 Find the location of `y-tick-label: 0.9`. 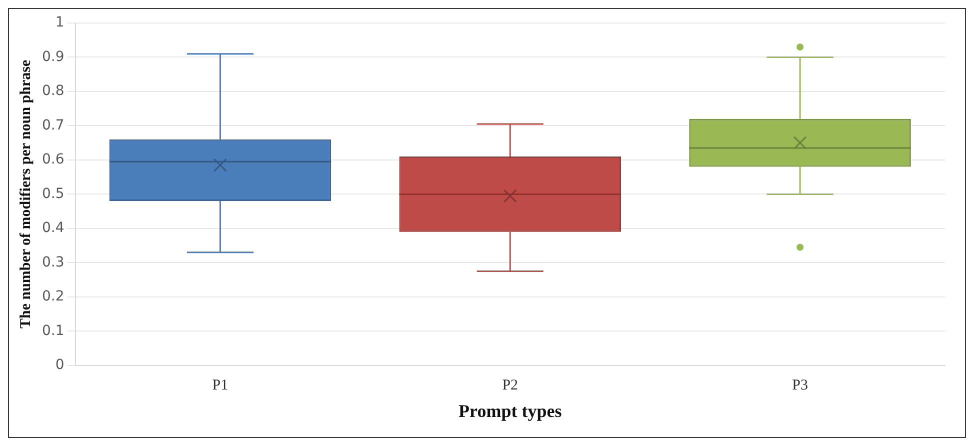

y-tick-label: 0.9 is located at coordinates (53, 56).